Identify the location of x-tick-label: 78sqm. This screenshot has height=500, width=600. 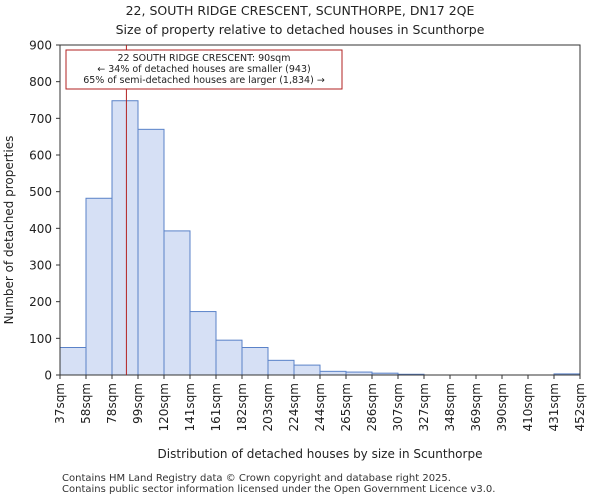
(112, 403).